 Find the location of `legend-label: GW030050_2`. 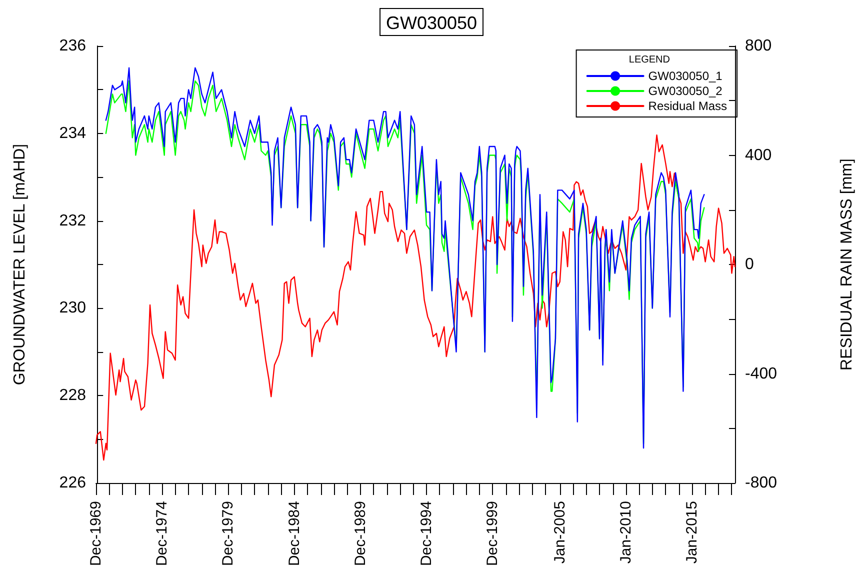

legend-label: GW030050_2 is located at coordinates (685, 91).